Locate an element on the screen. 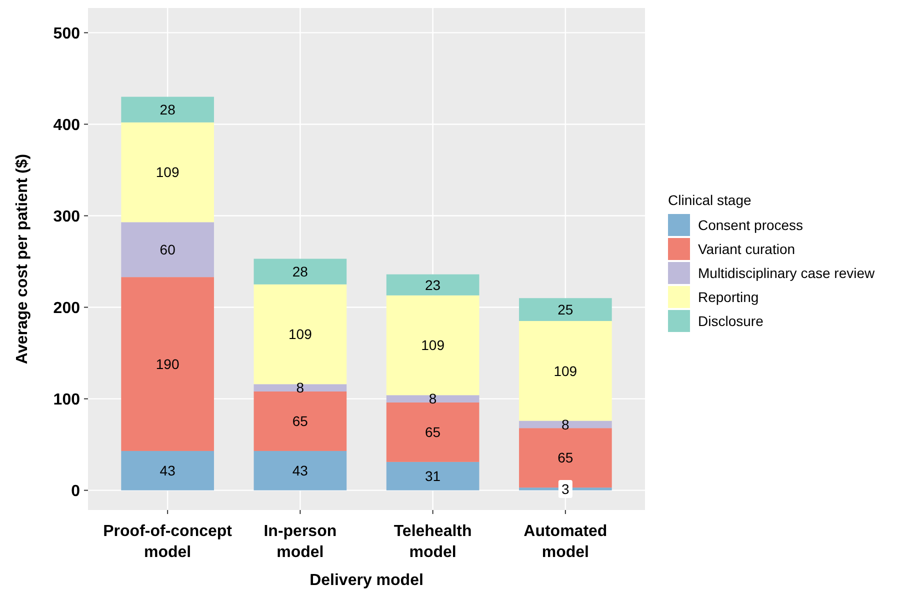 This screenshot has height=592, width=901. y-axis-title: Average cost per patient ($) is located at coordinates (22, 259).